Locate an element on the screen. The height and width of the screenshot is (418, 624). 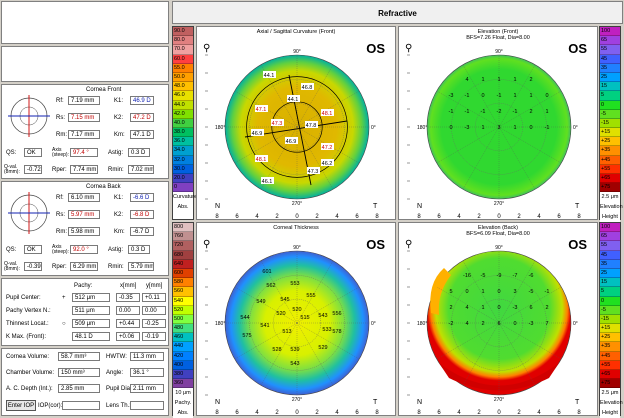
scale-step: 540 is located at coordinates (183, 301).